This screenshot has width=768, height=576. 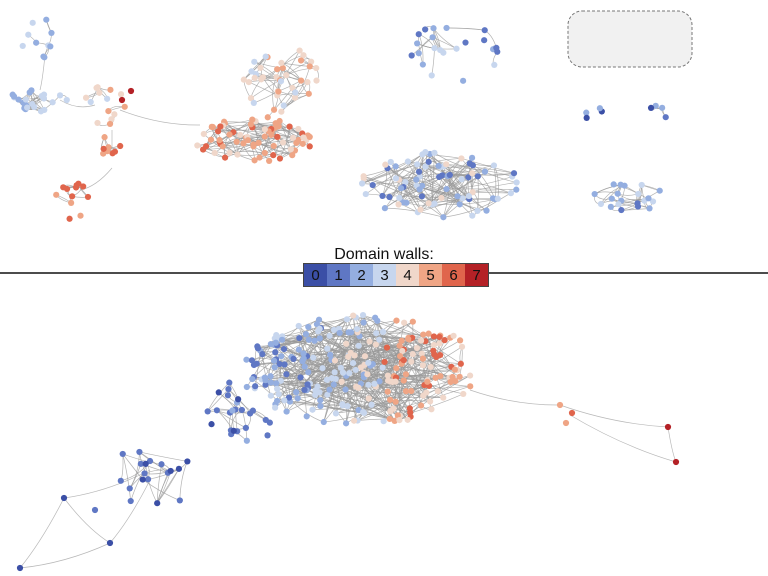 What do you see at coordinates (122, 100) in the screenshot?
I see `tl-red-node` at bounding box center [122, 100].